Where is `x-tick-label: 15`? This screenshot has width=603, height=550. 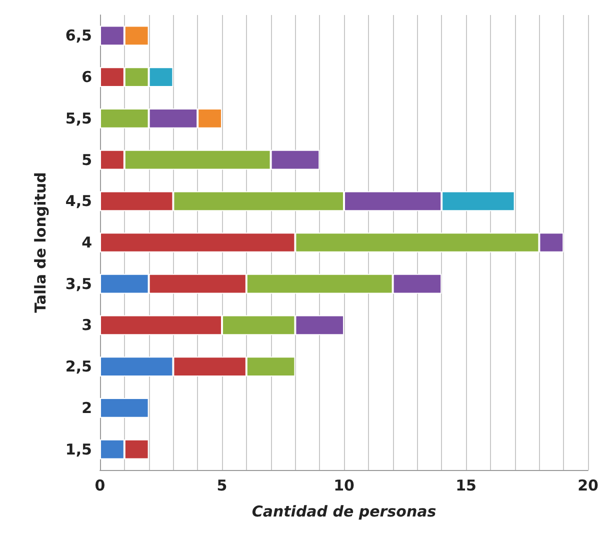 x-tick-label: 15 is located at coordinates (466, 485).